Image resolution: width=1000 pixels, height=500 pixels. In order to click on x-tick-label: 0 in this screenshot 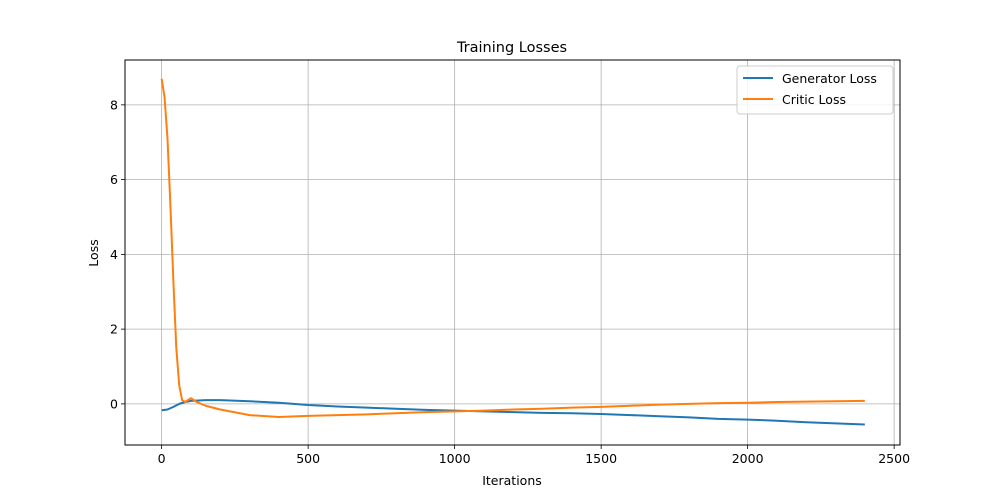, I will do `click(162, 458)`.